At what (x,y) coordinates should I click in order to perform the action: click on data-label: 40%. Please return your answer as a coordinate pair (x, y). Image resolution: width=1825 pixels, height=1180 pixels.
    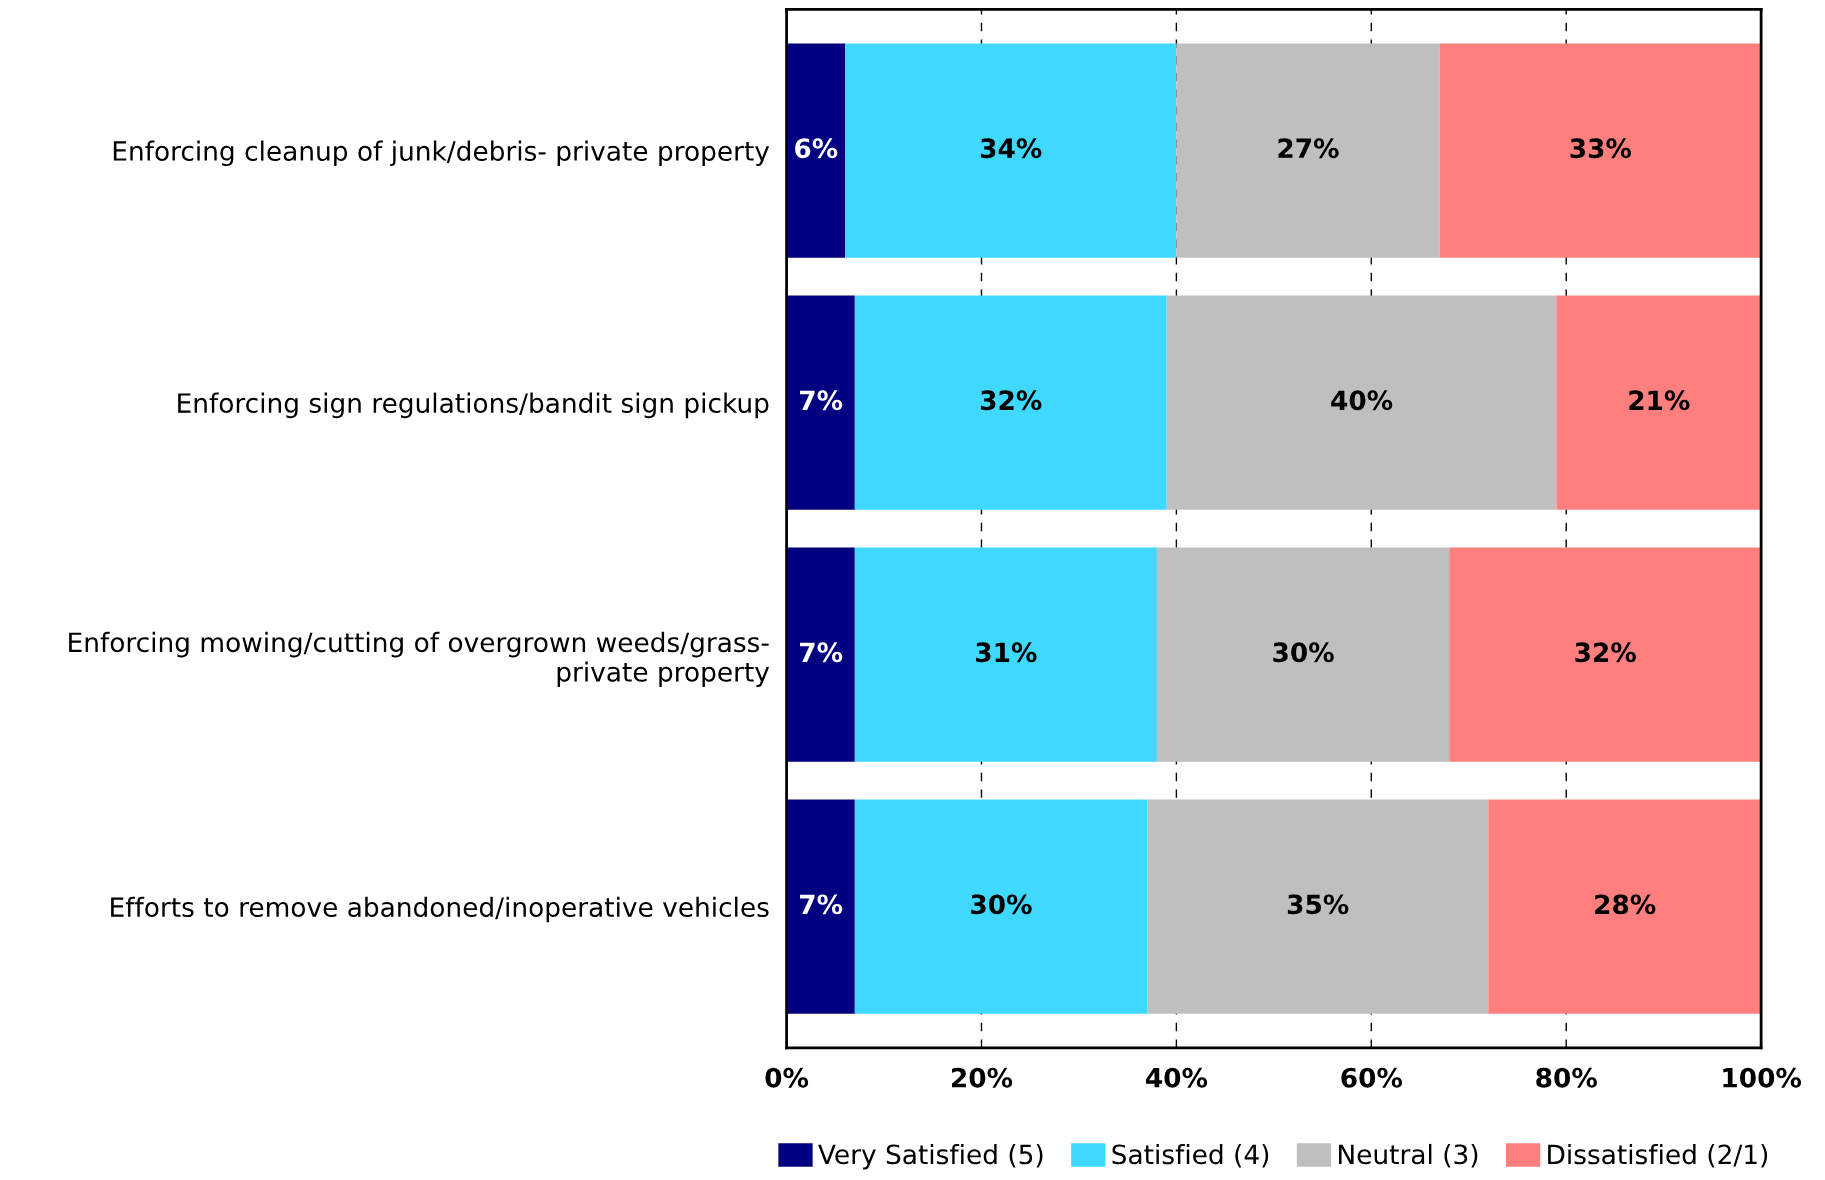
    Looking at the image, I should click on (1362, 400).